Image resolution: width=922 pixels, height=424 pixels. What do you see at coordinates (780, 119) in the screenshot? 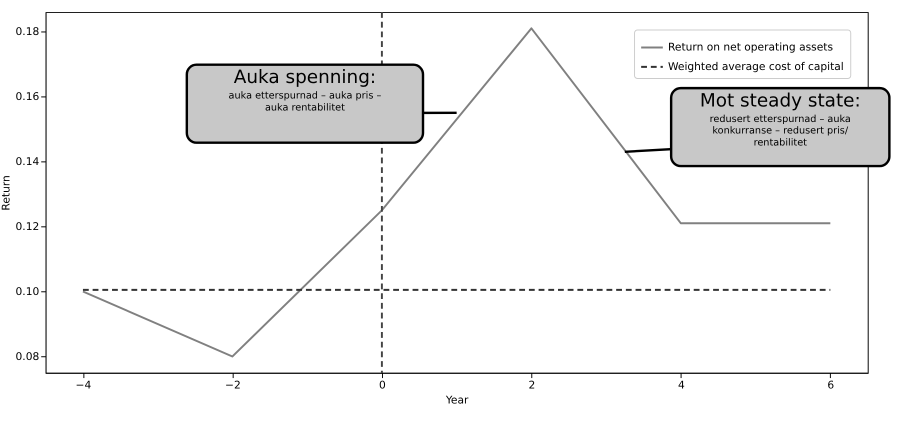
I see `annotation: Mot steady state: redusert etterspurnad – auka konkurranse – redusert pris/ rentabilitet` at bounding box center [780, 119].